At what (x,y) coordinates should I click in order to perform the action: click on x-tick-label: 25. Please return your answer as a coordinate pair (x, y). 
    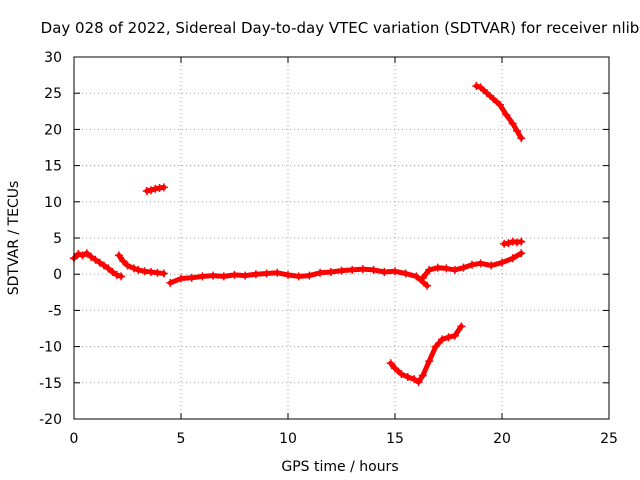
    Looking at the image, I should click on (609, 439).